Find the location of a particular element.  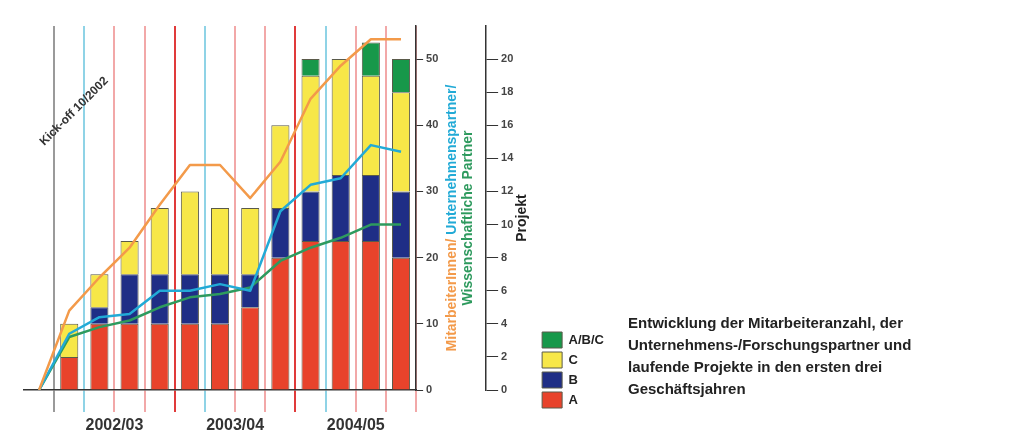

y2-tick-label: 8 is located at coordinates (504, 256).